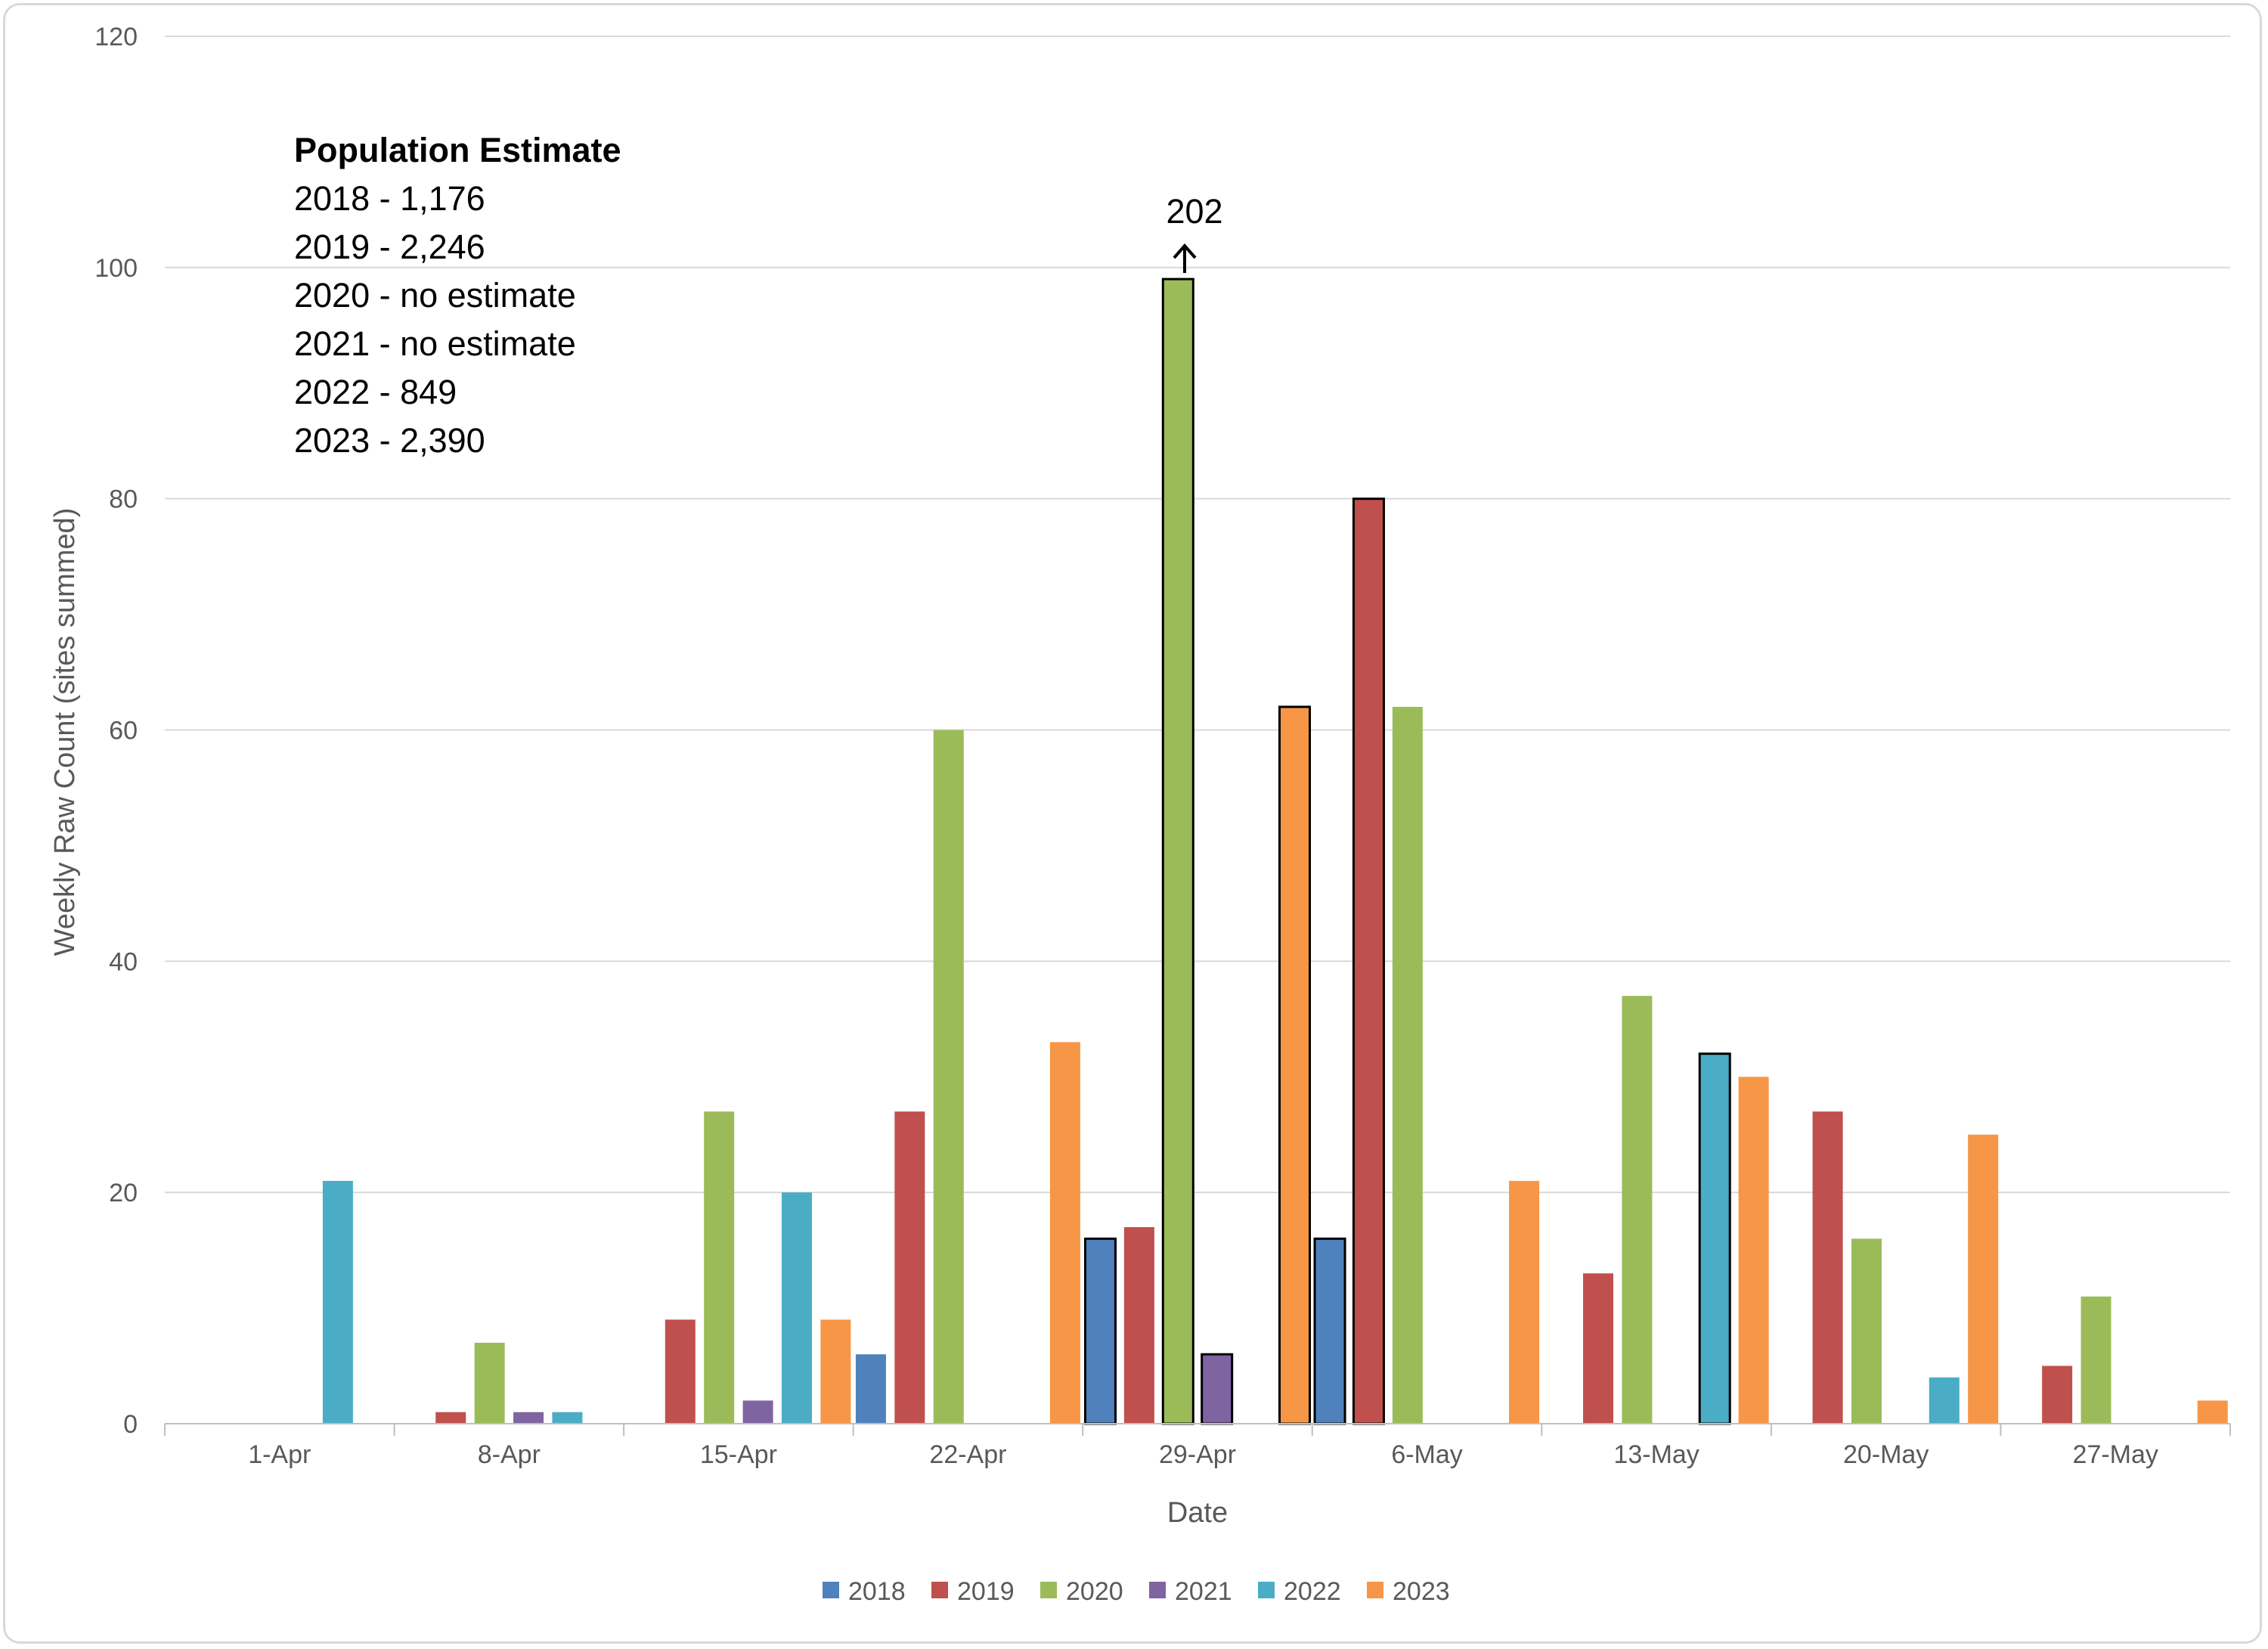 The width and height of the screenshot is (2268, 1649). Describe the element at coordinates (1138, 1325) in the screenshot. I see `bar-2019-29-Apr` at that location.